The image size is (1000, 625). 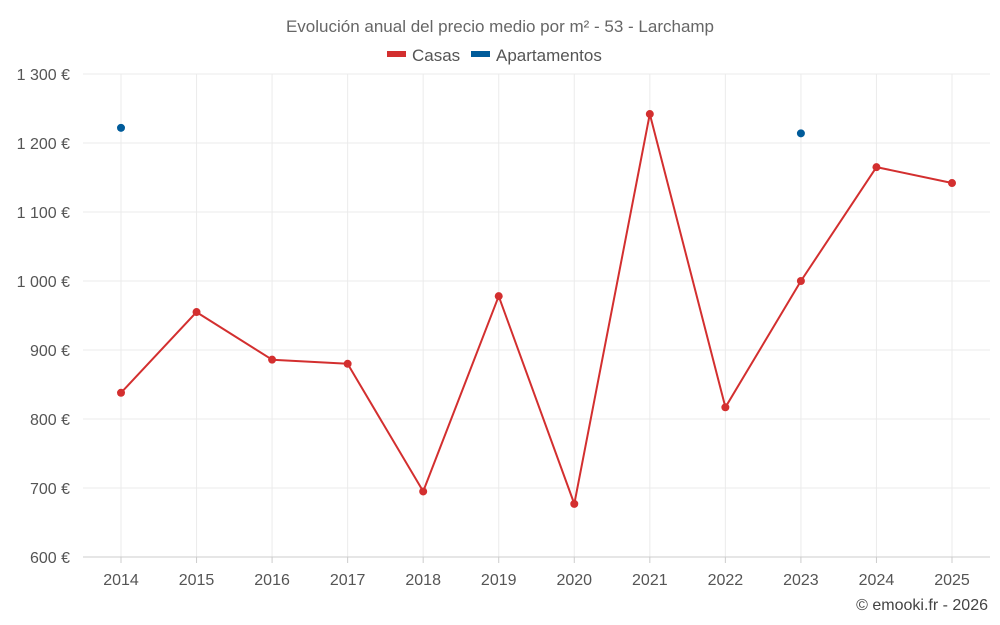 What do you see at coordinates (436, 55) in the screenshot?
I see `legend-label-casas: Casas` at bounding box center [436, 55].